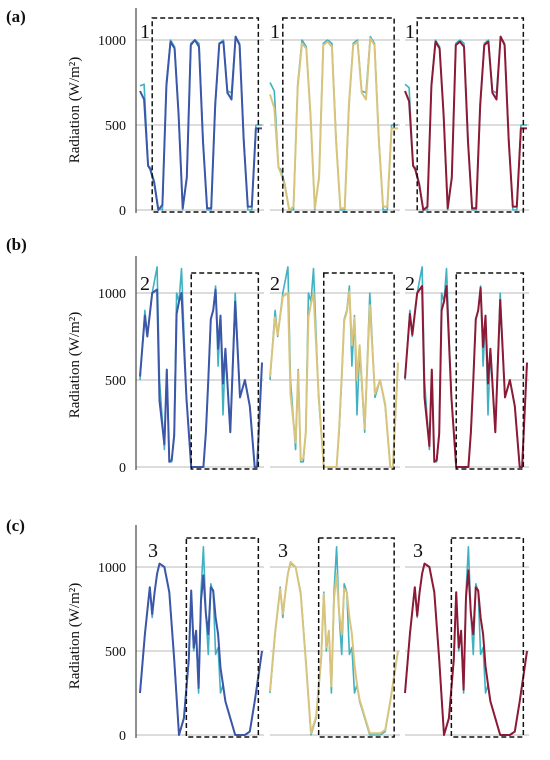 The image size is (550, 760). I want to click on y-tick-label-2-1: 500, so click(115, 652).